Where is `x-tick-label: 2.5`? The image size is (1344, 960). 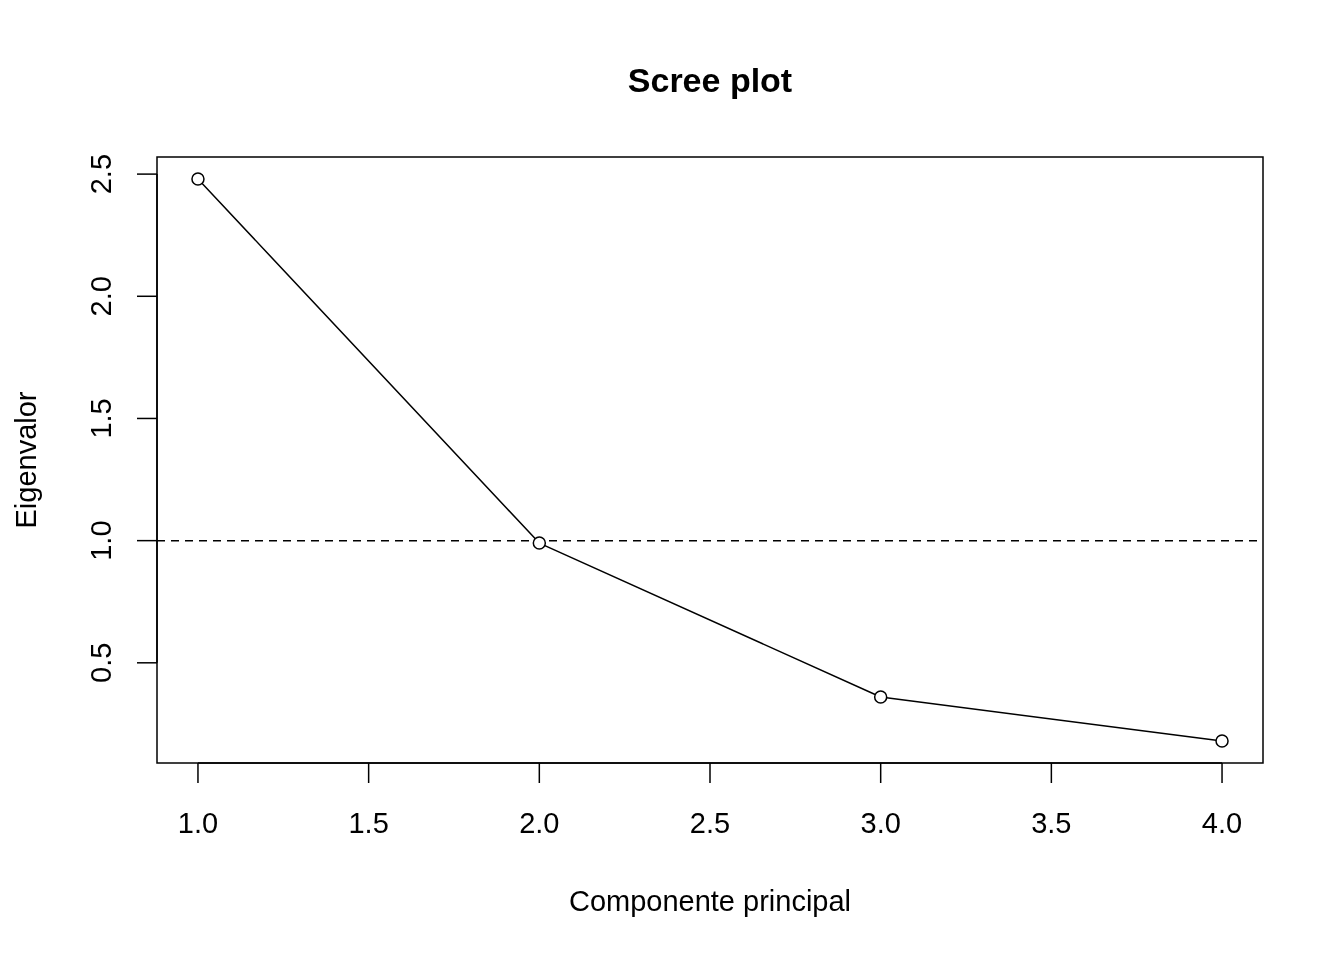 x-tick-label: 2.5 is located at coordinates (710, 823).